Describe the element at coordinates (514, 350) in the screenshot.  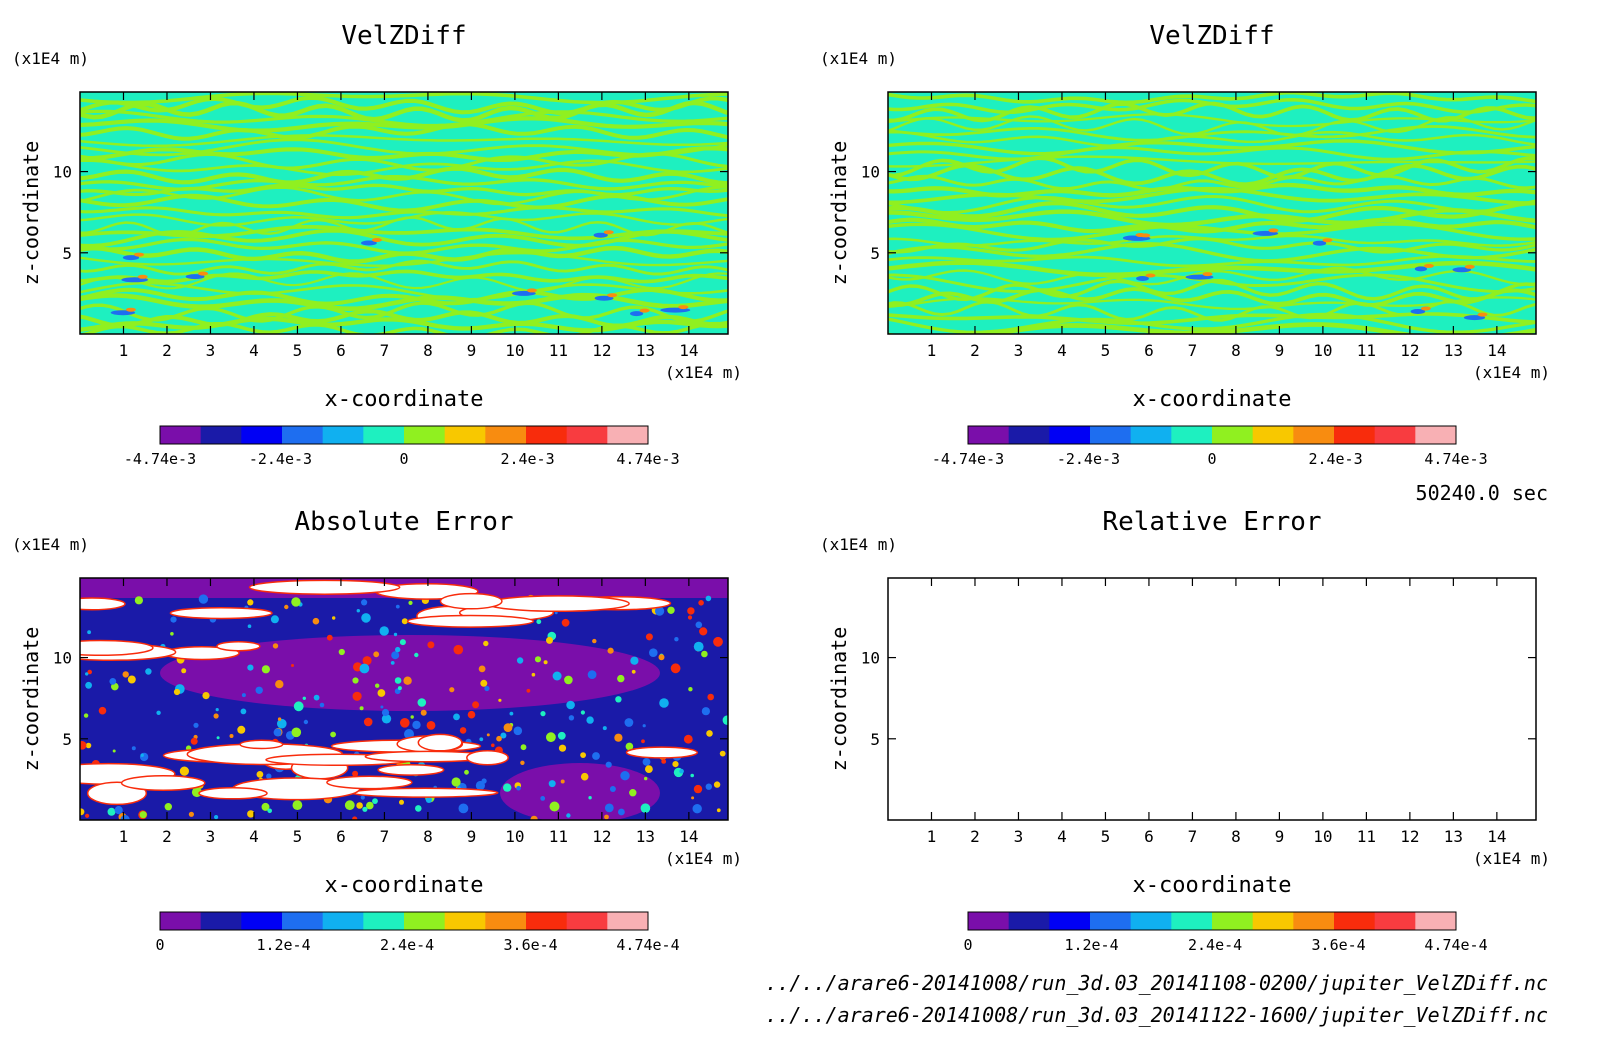
I see `x-tick-label: 10` at that location.